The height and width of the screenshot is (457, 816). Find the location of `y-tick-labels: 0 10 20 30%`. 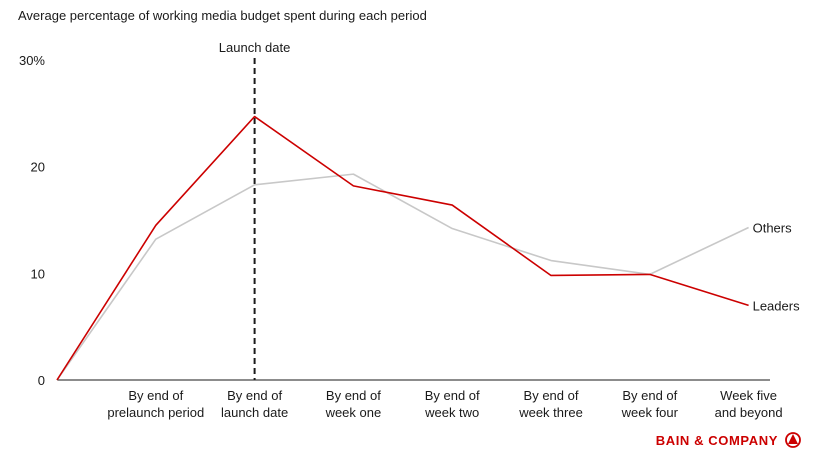

y-tick-labels: 0 10 20 30% is located at coordinates (32, 220).